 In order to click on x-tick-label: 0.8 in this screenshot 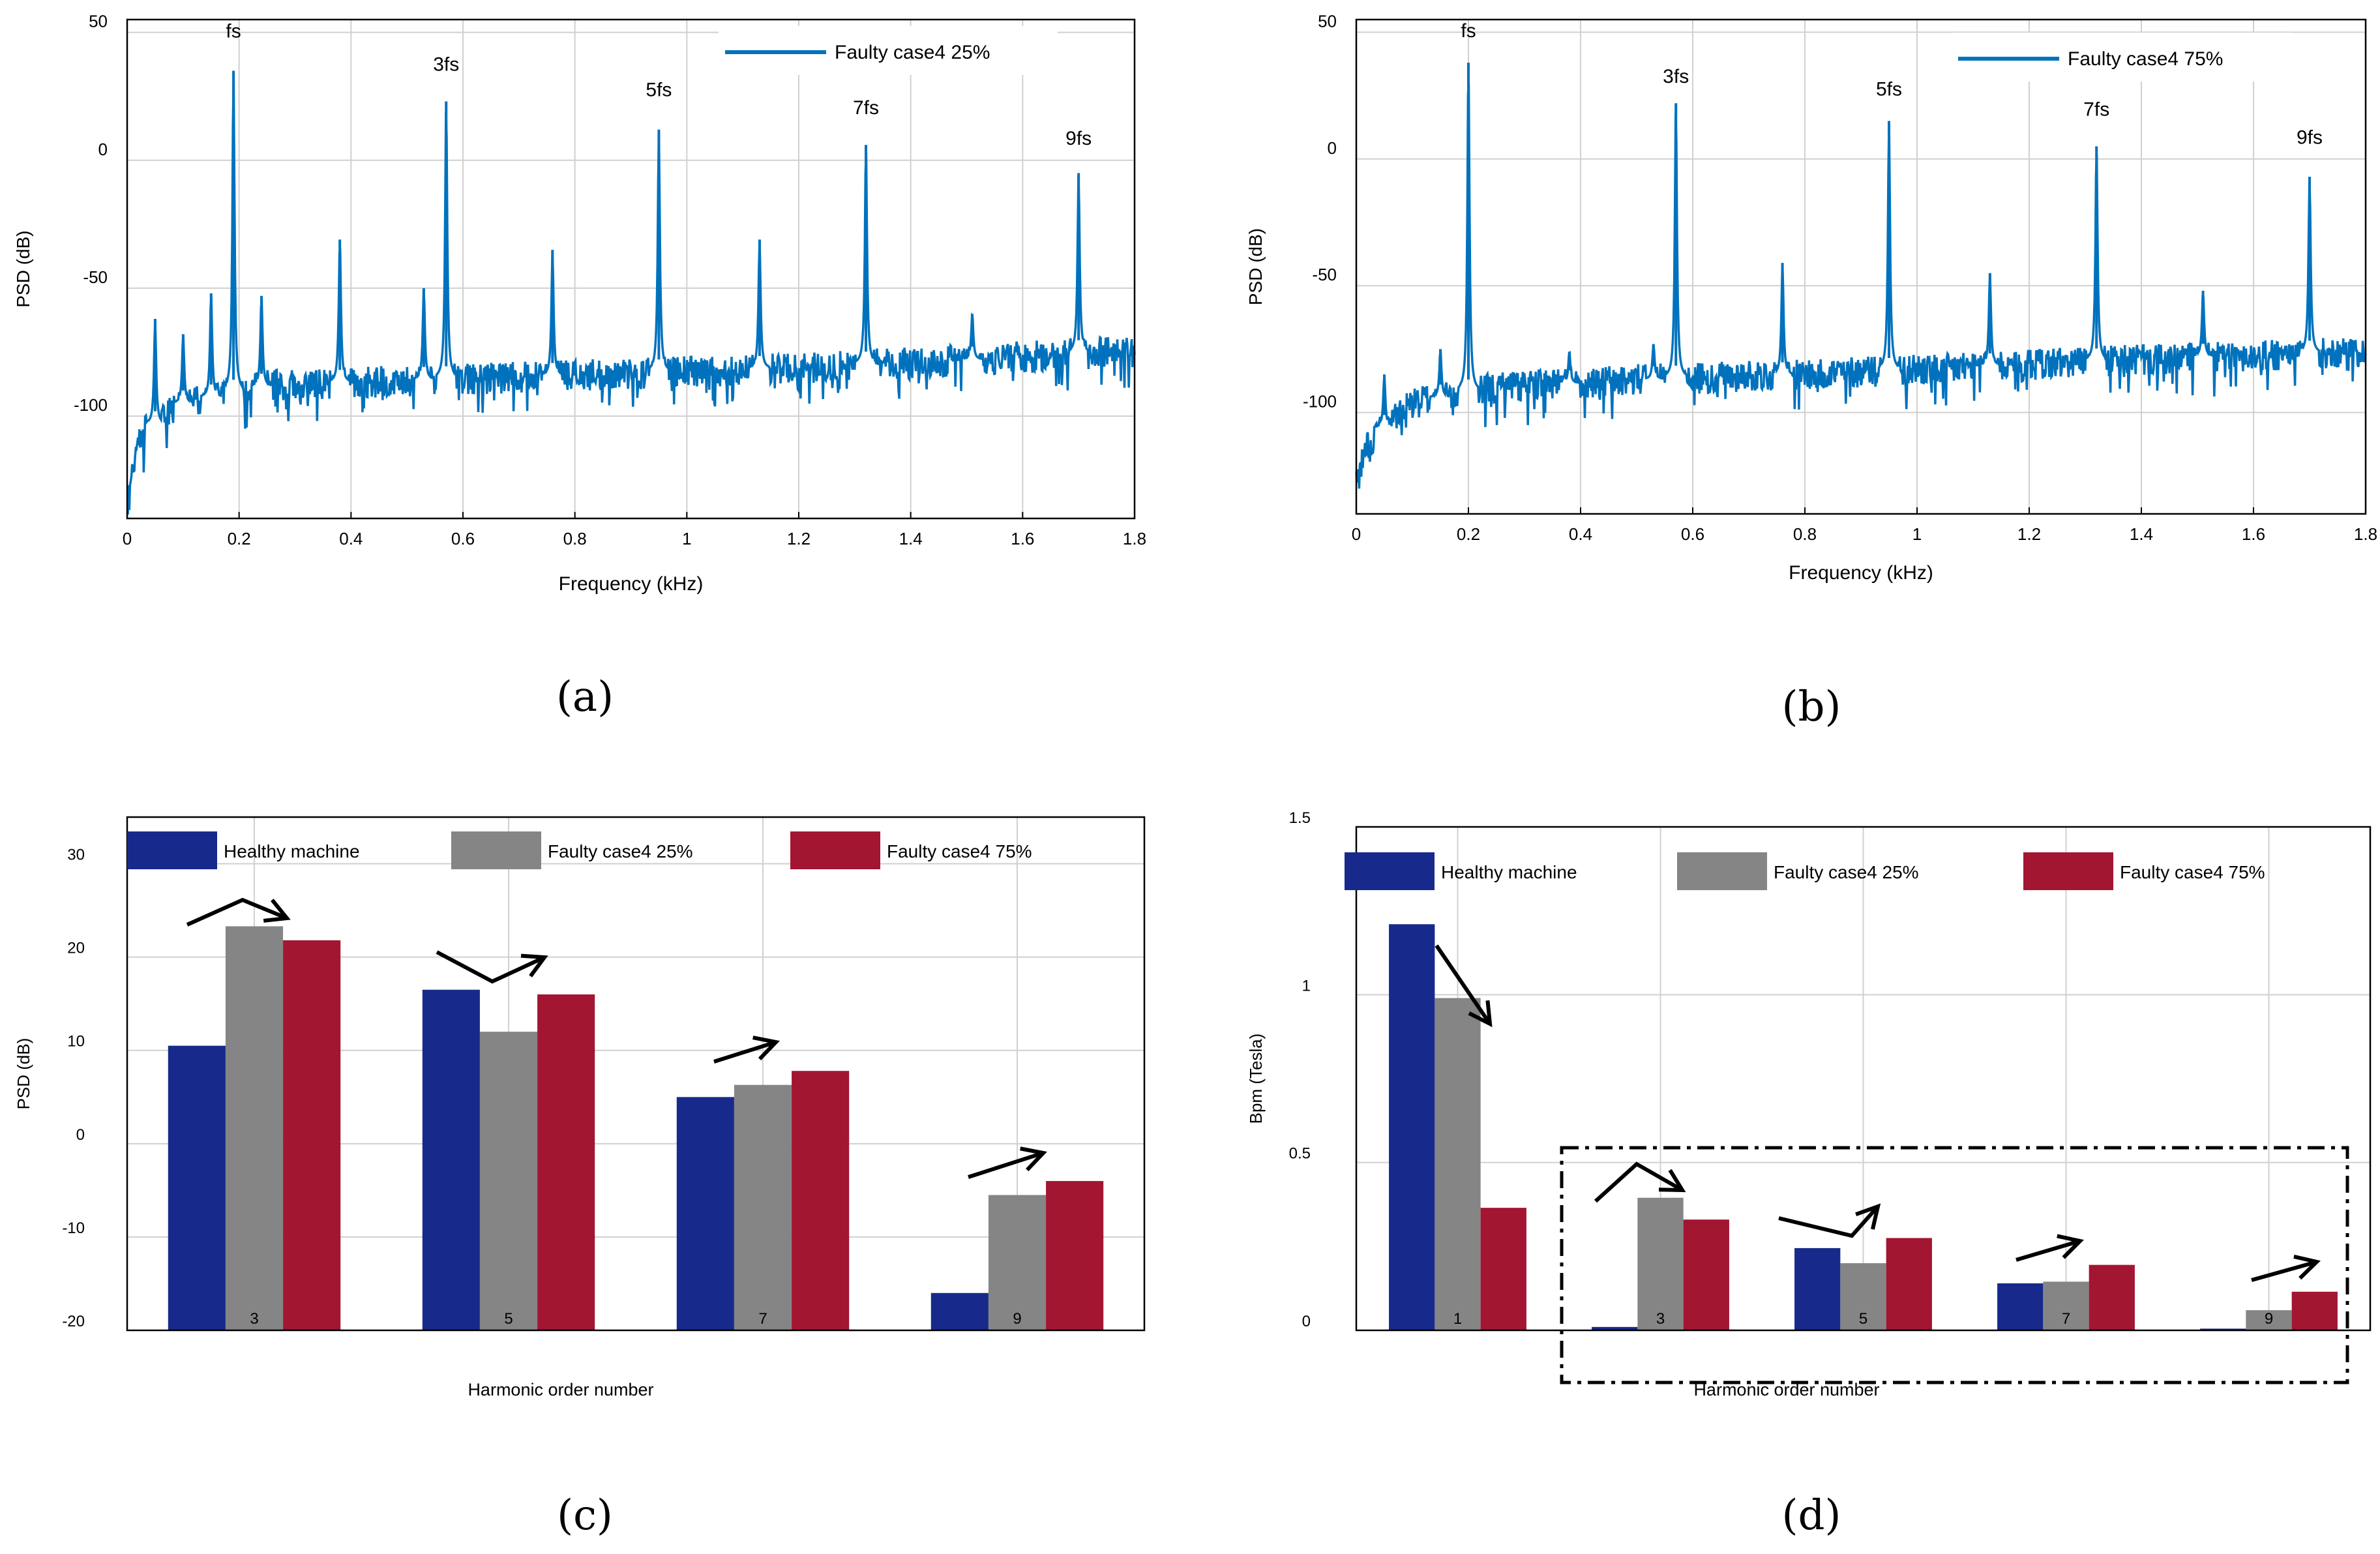, I will do `click(1805, 534)`.